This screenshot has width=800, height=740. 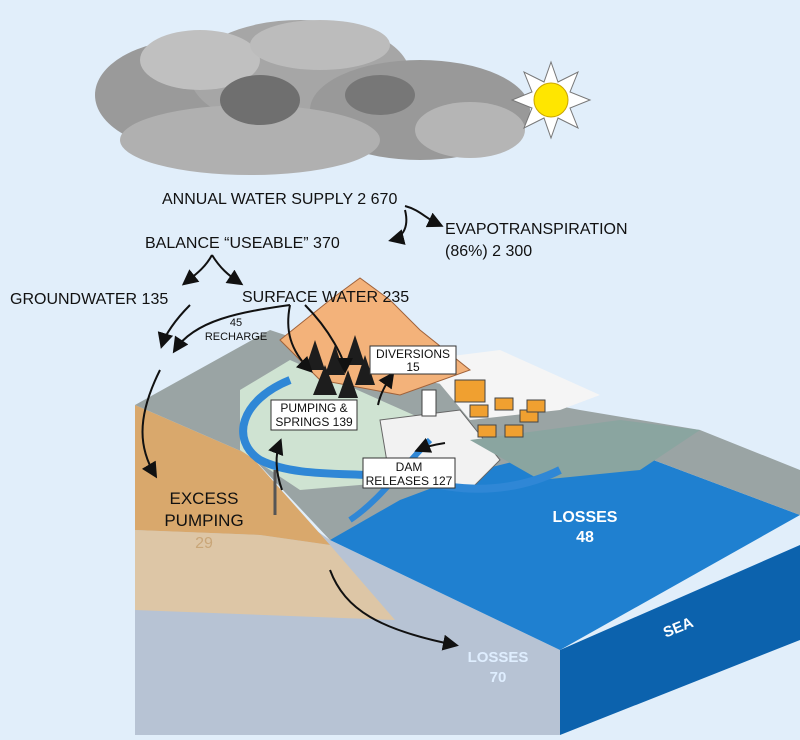 What do you see at coordinates (536, 229) in the screenshot?
I see `evapotranspiration: EVAPOTRANSPIRATION` at bounding box center [536, 229].